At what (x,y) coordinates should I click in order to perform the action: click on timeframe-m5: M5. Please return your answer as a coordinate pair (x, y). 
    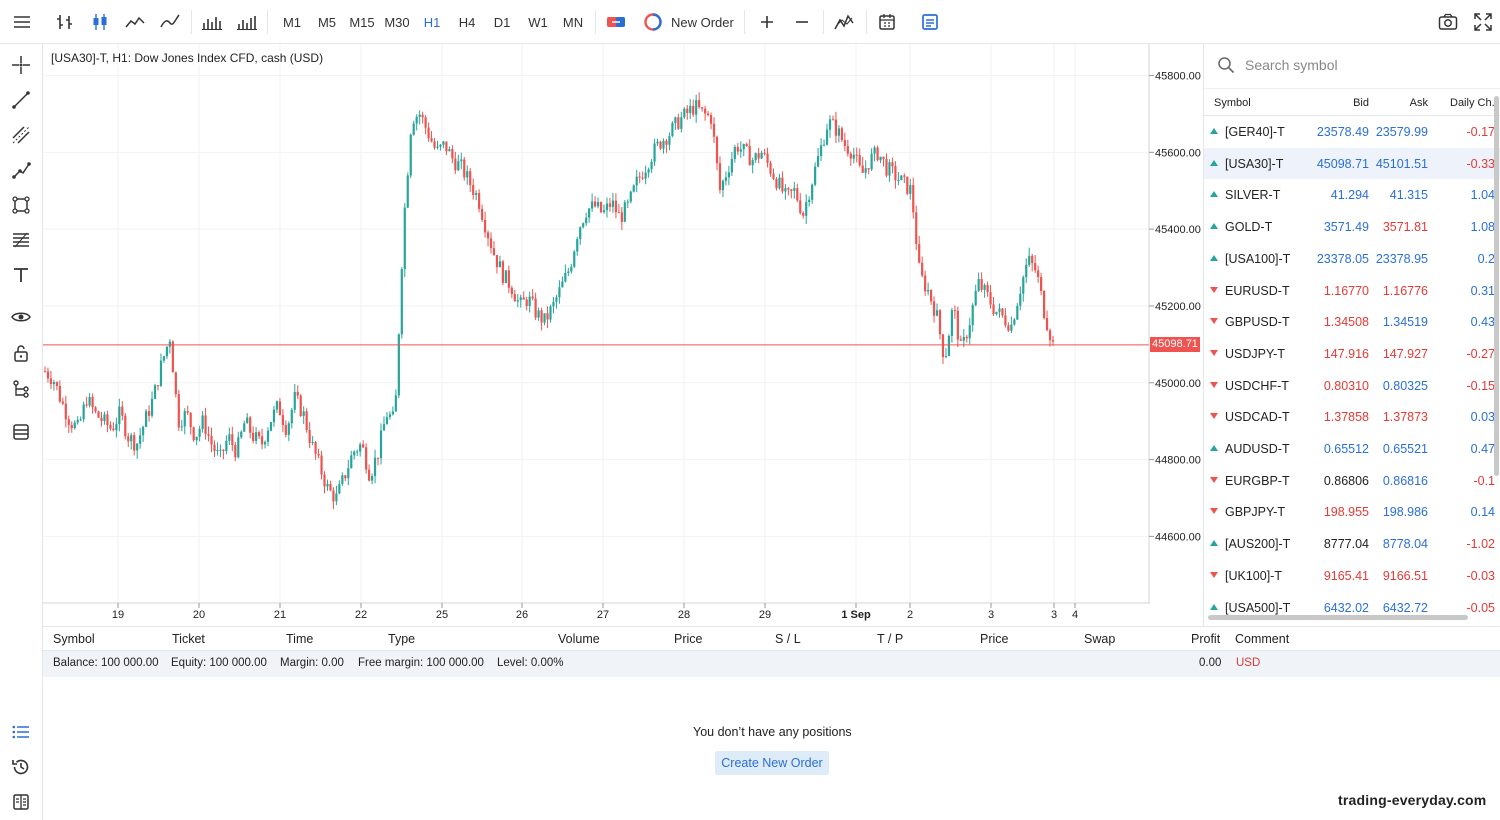
    Looking at the image, I should click on (327, 22).